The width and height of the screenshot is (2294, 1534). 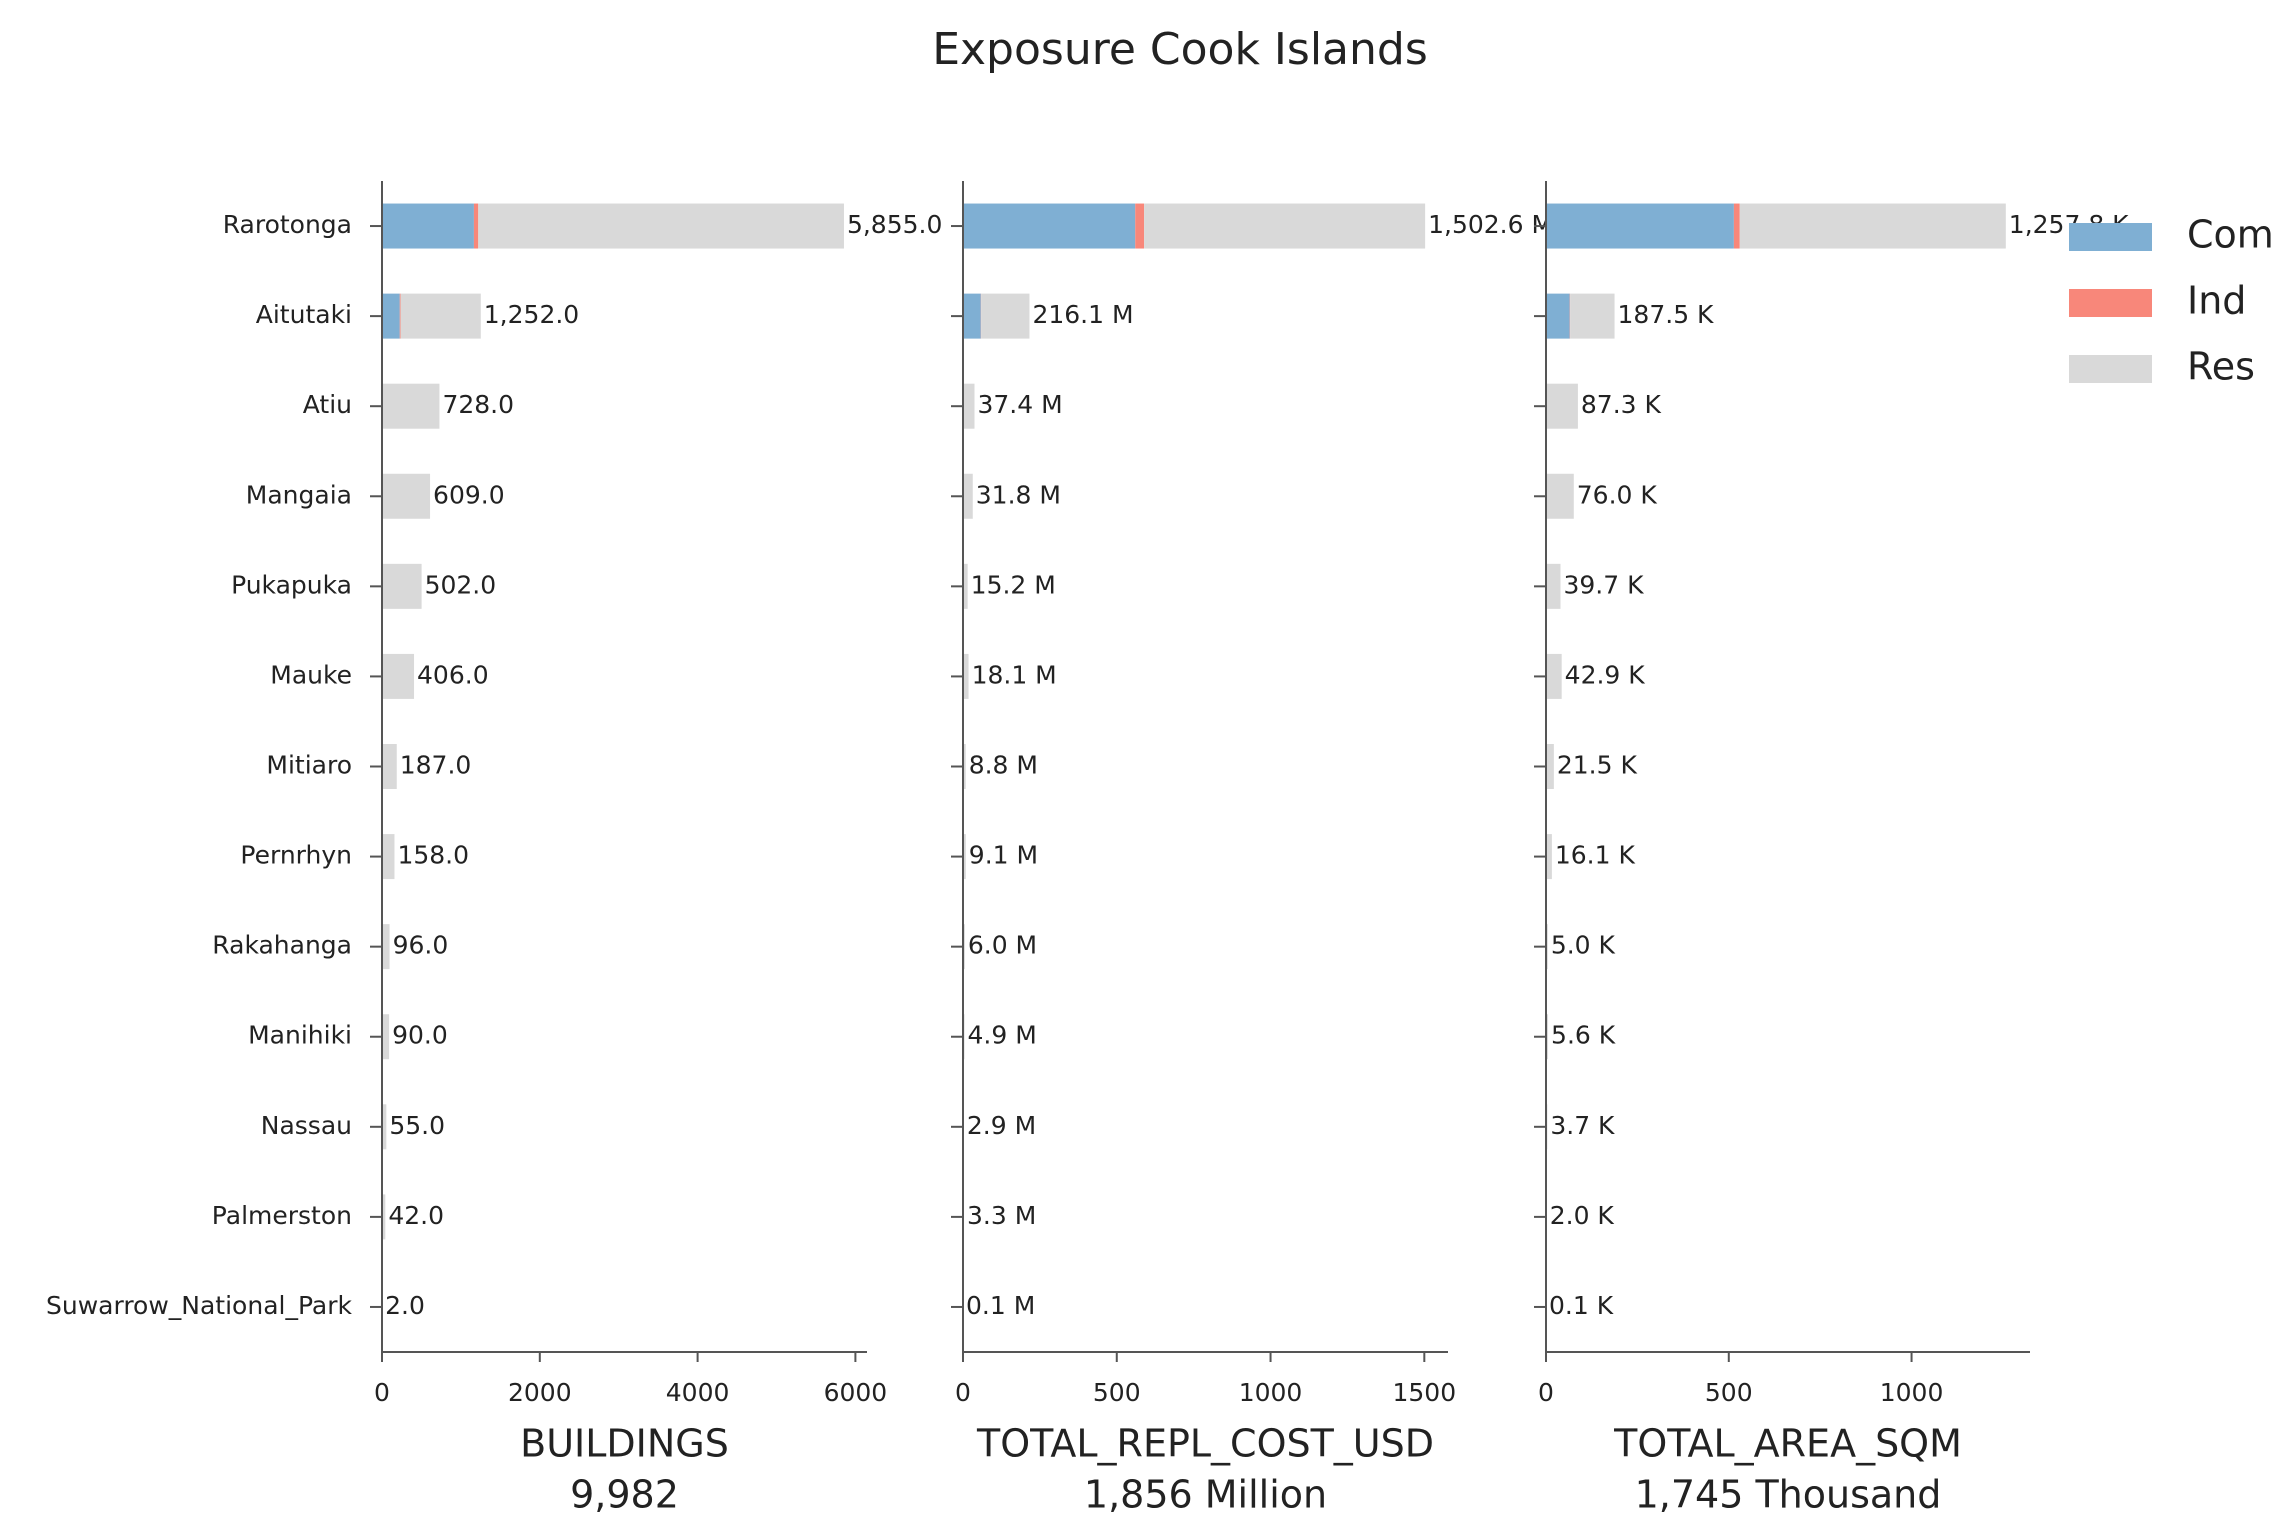 I want to click on value-label: 1,502.6 M, so click(x=1490, y=224).